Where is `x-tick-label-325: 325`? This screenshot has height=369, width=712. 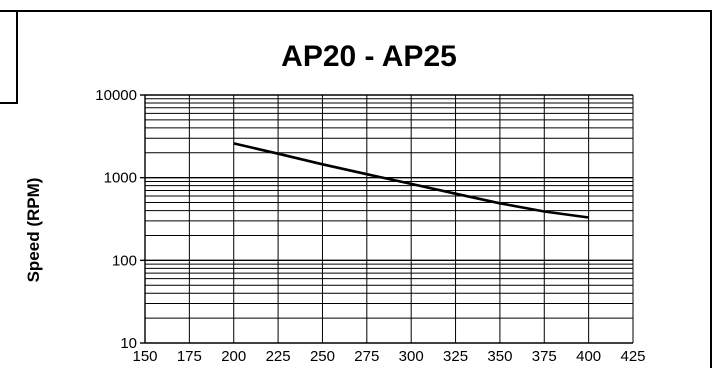 x-tick-label-325: 325 is located at coordinates (455, 356).